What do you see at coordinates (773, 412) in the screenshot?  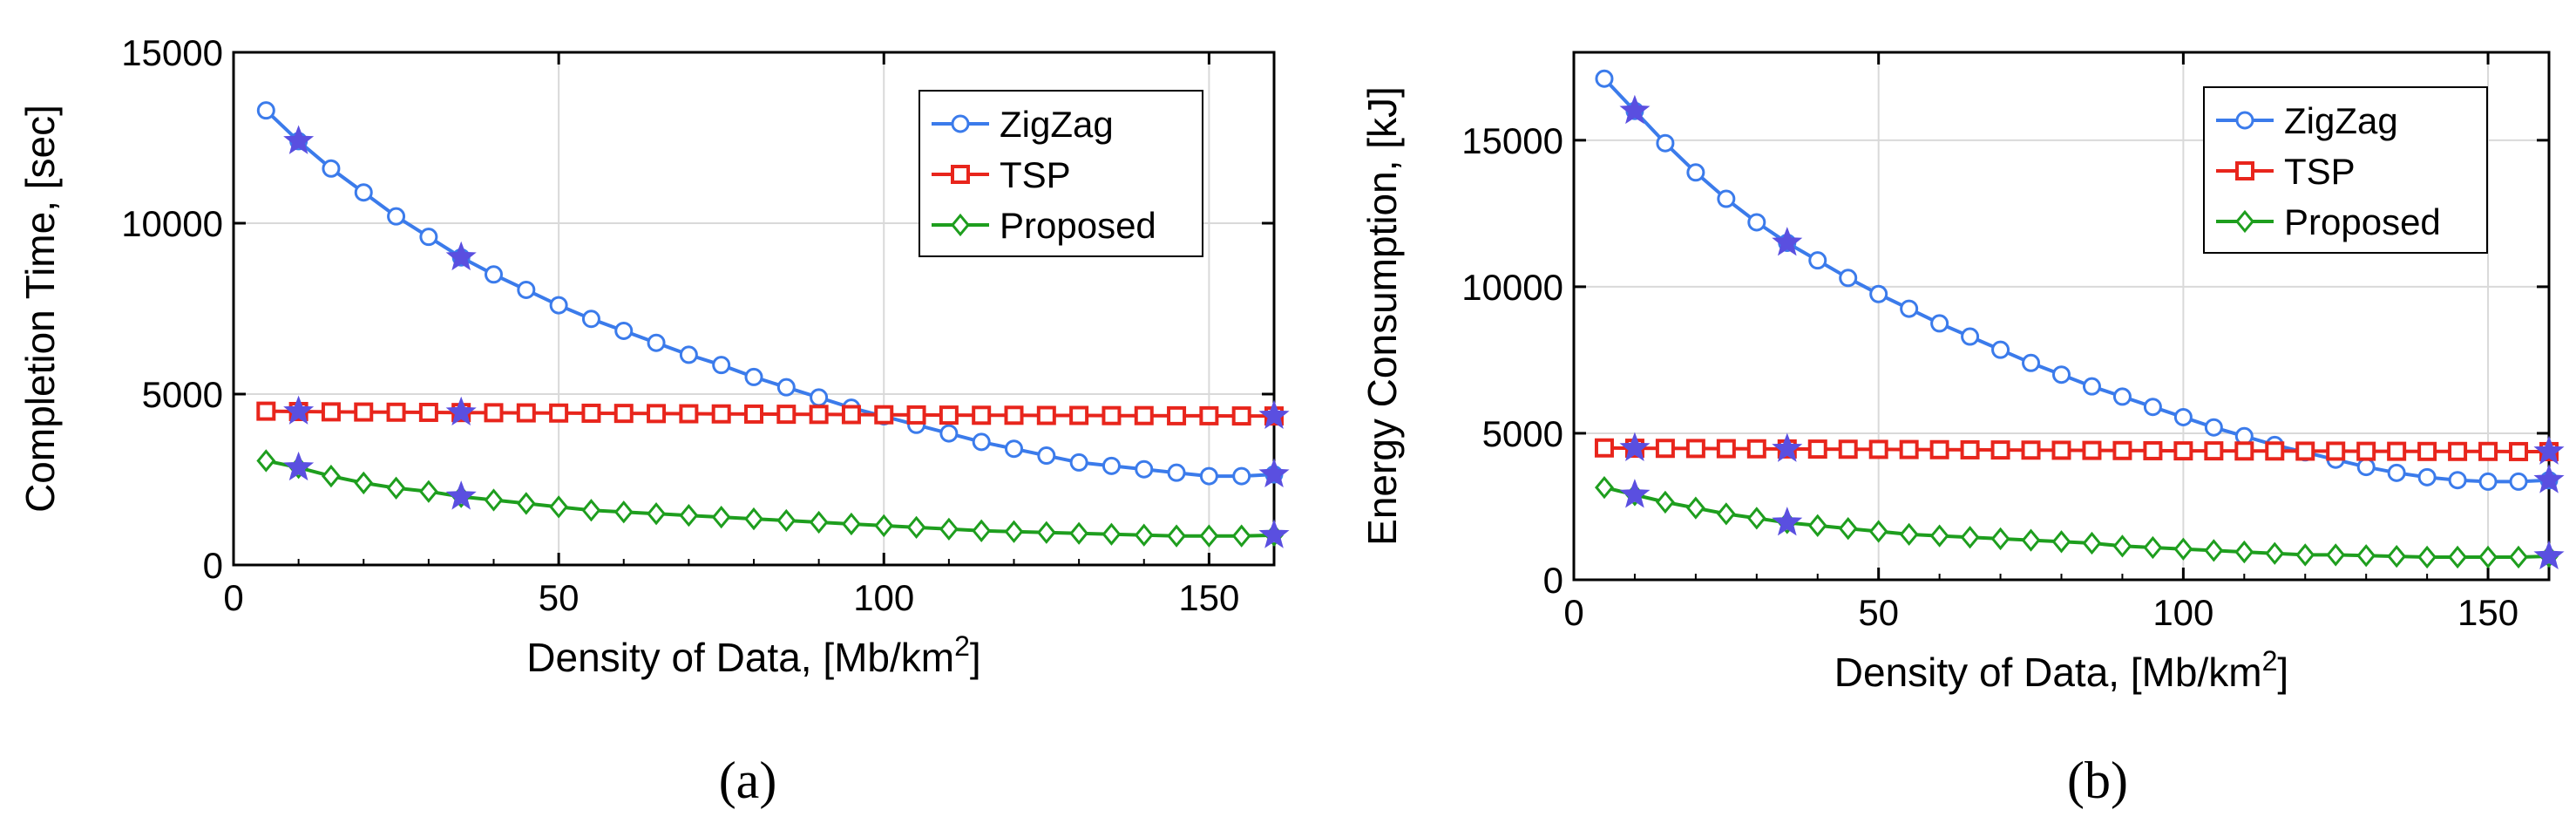 I see `series-tsp` at bounding box center [773, 412].